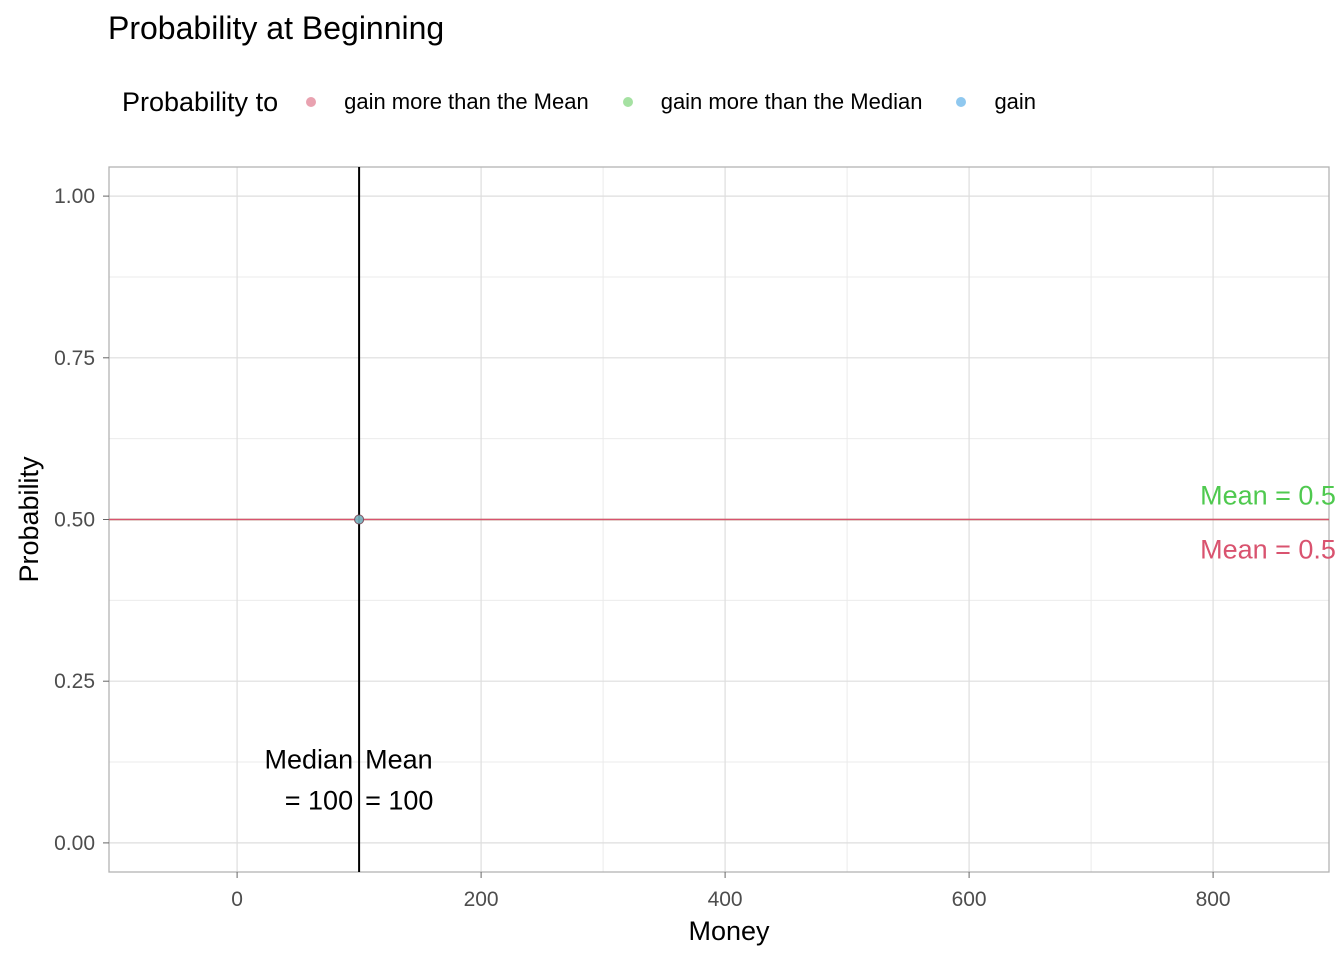  I want to click on y-tick-label: 0.75, so click(74, 358).